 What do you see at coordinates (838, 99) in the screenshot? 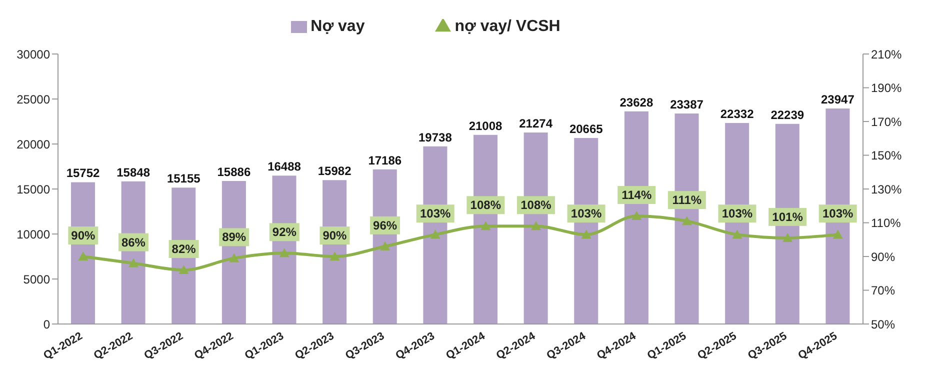
I see `data-label: 23947` at bounding box center [838, 99].